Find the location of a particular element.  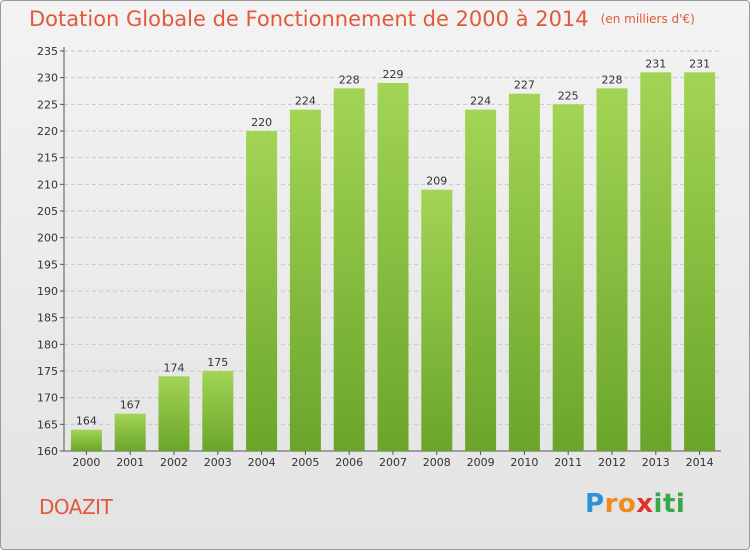

y-tick-label: 200 is located at coordinates (47, 238).